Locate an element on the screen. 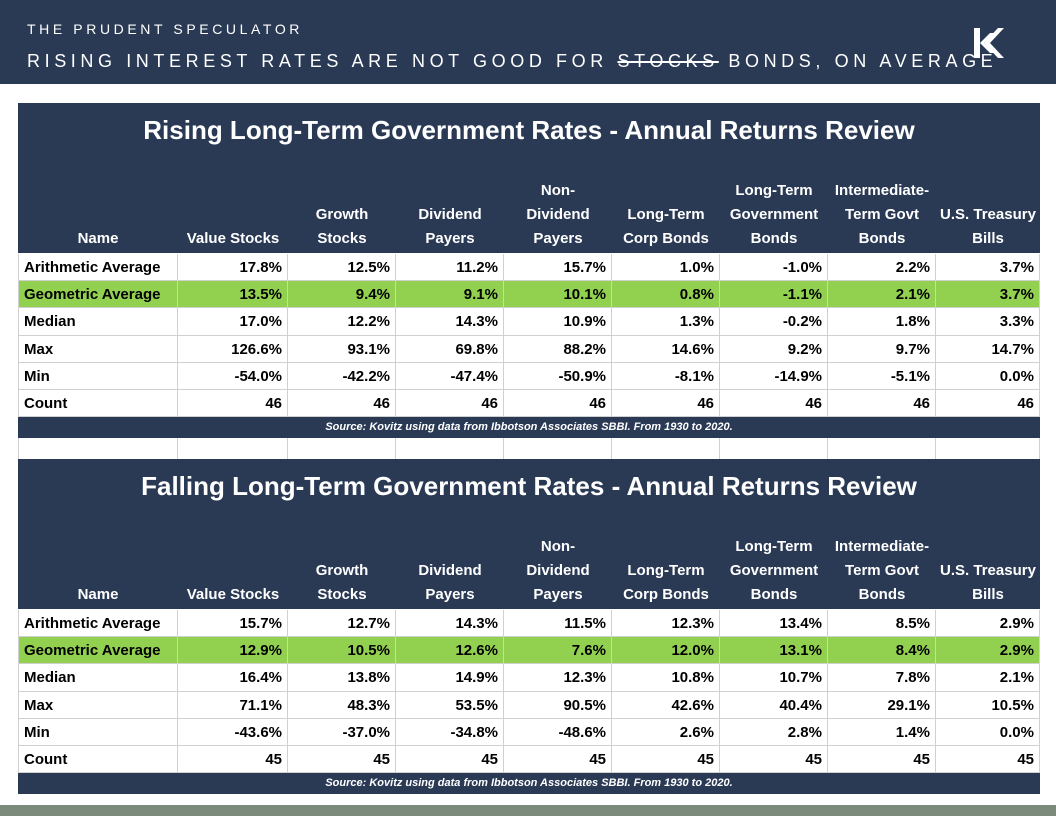 The width and height of the screenshot is (1056, 816). value-cell: 13.1% is located at coordinates (774, 651).